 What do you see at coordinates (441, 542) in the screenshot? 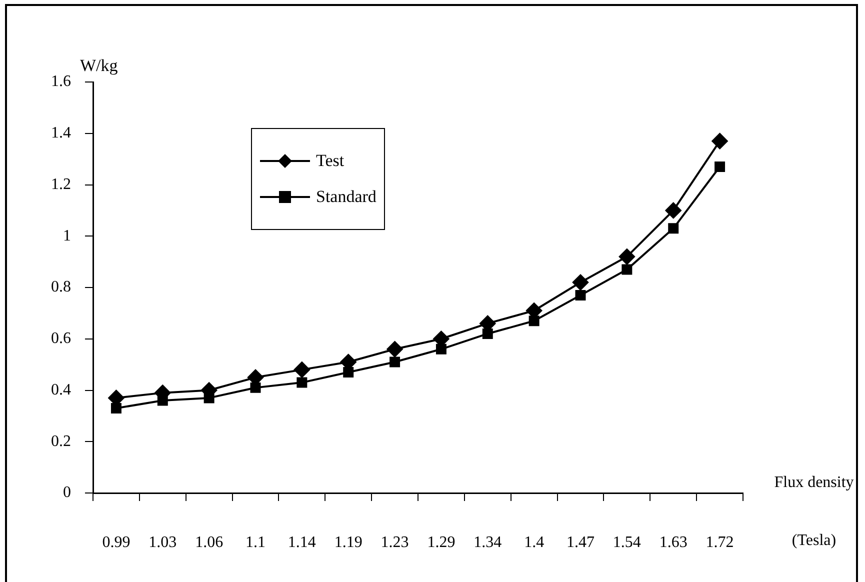
I see `x-tick-label: 1.29` at bounding box center [441, 542].